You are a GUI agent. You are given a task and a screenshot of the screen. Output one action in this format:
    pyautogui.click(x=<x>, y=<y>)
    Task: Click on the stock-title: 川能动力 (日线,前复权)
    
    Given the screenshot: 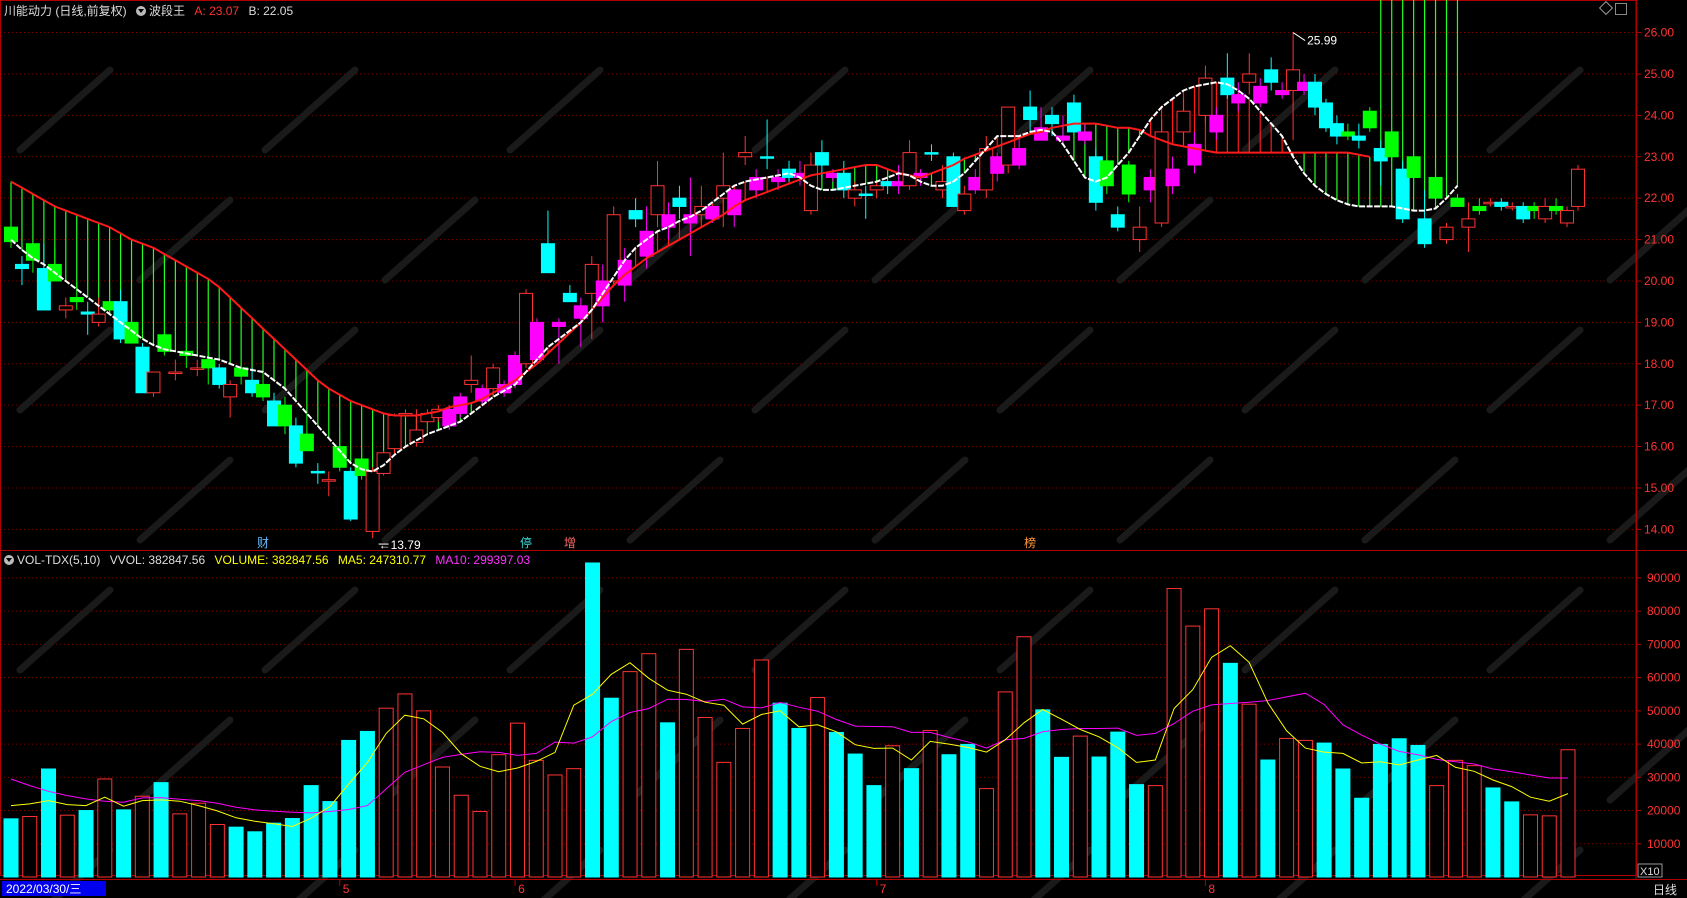 What is the action you would take?
    pyautogui.click(x=65, y=11)
    